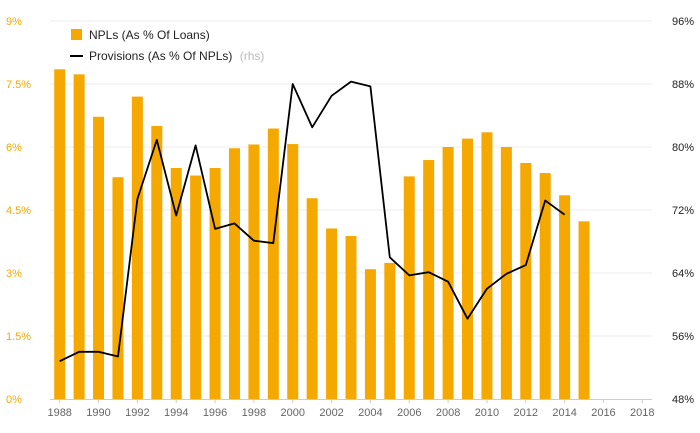 This screenshot has height=433, width=700. I want to click on bar-1999, so click(273, 263).